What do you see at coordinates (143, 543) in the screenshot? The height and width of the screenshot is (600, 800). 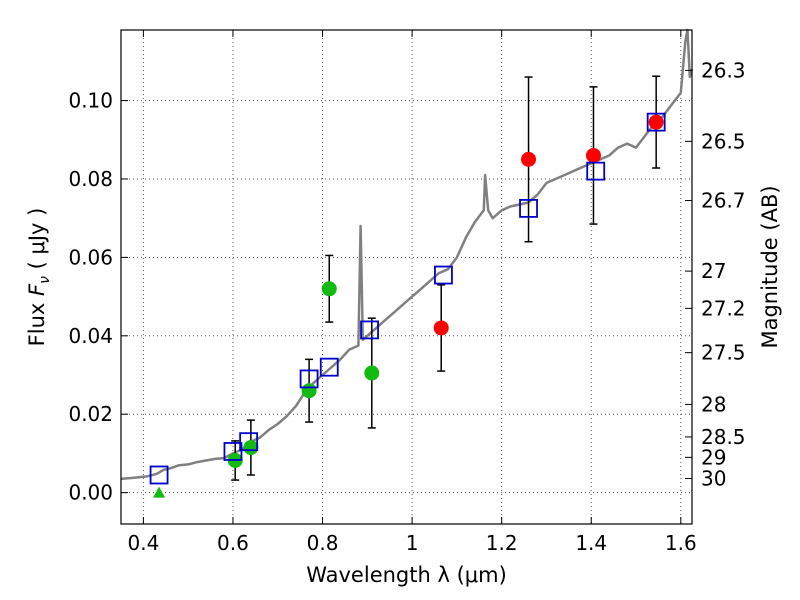 I see `x-tick-label: 0.4` at bounding box center [143, 543].